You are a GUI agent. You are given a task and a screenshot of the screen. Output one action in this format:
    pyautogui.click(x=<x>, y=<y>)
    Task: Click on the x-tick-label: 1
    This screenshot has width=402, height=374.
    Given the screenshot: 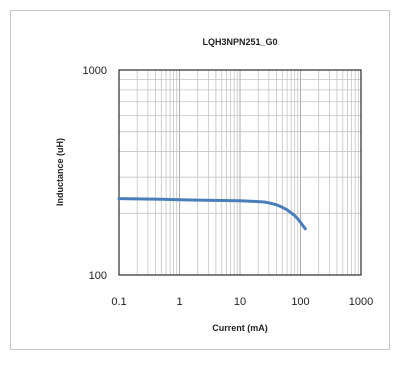 What is the action you would take?
    pyautogui.click(x=179, y=302)
    